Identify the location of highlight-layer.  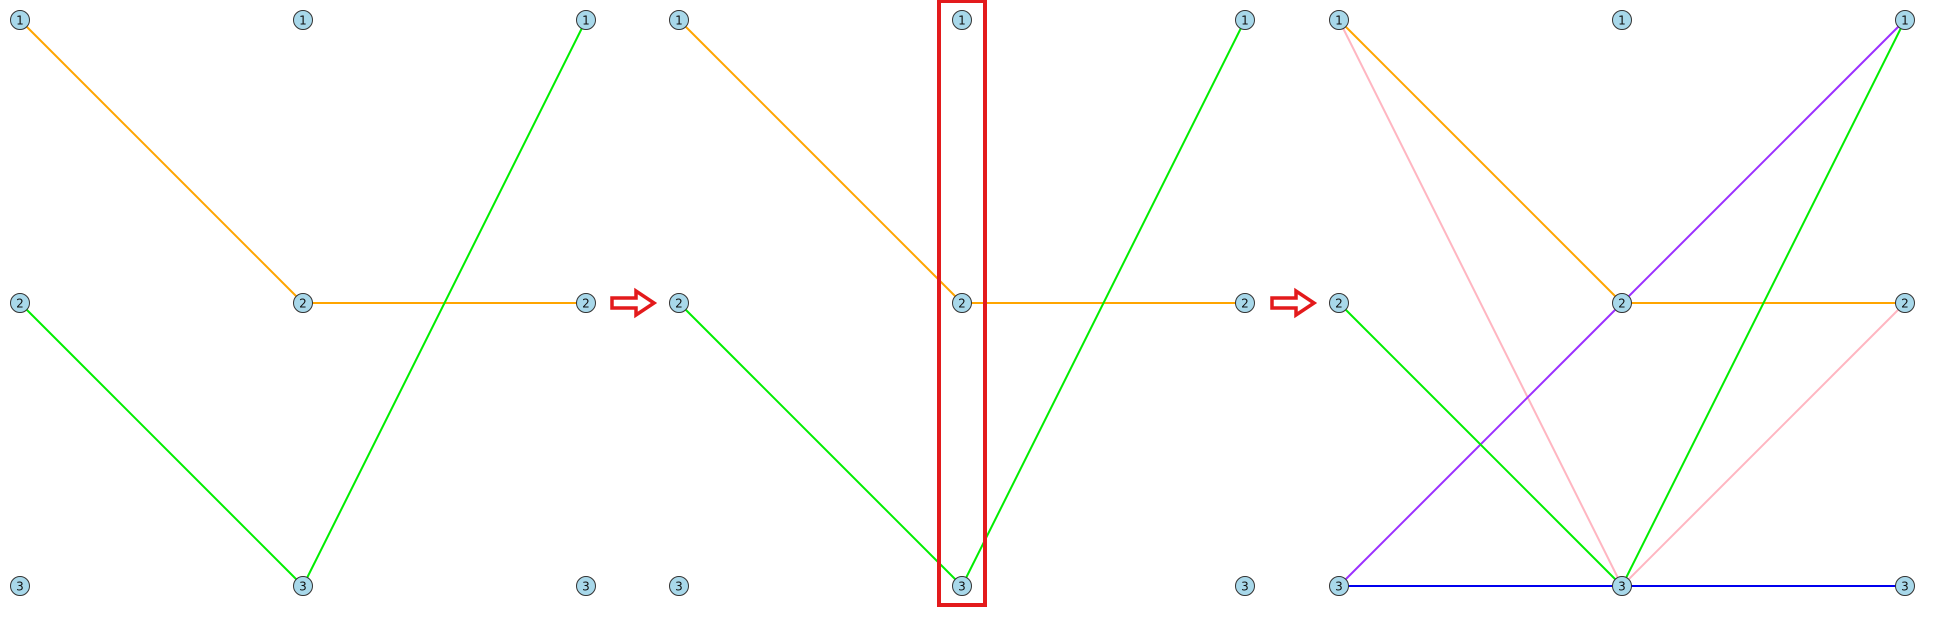
(962, 303).